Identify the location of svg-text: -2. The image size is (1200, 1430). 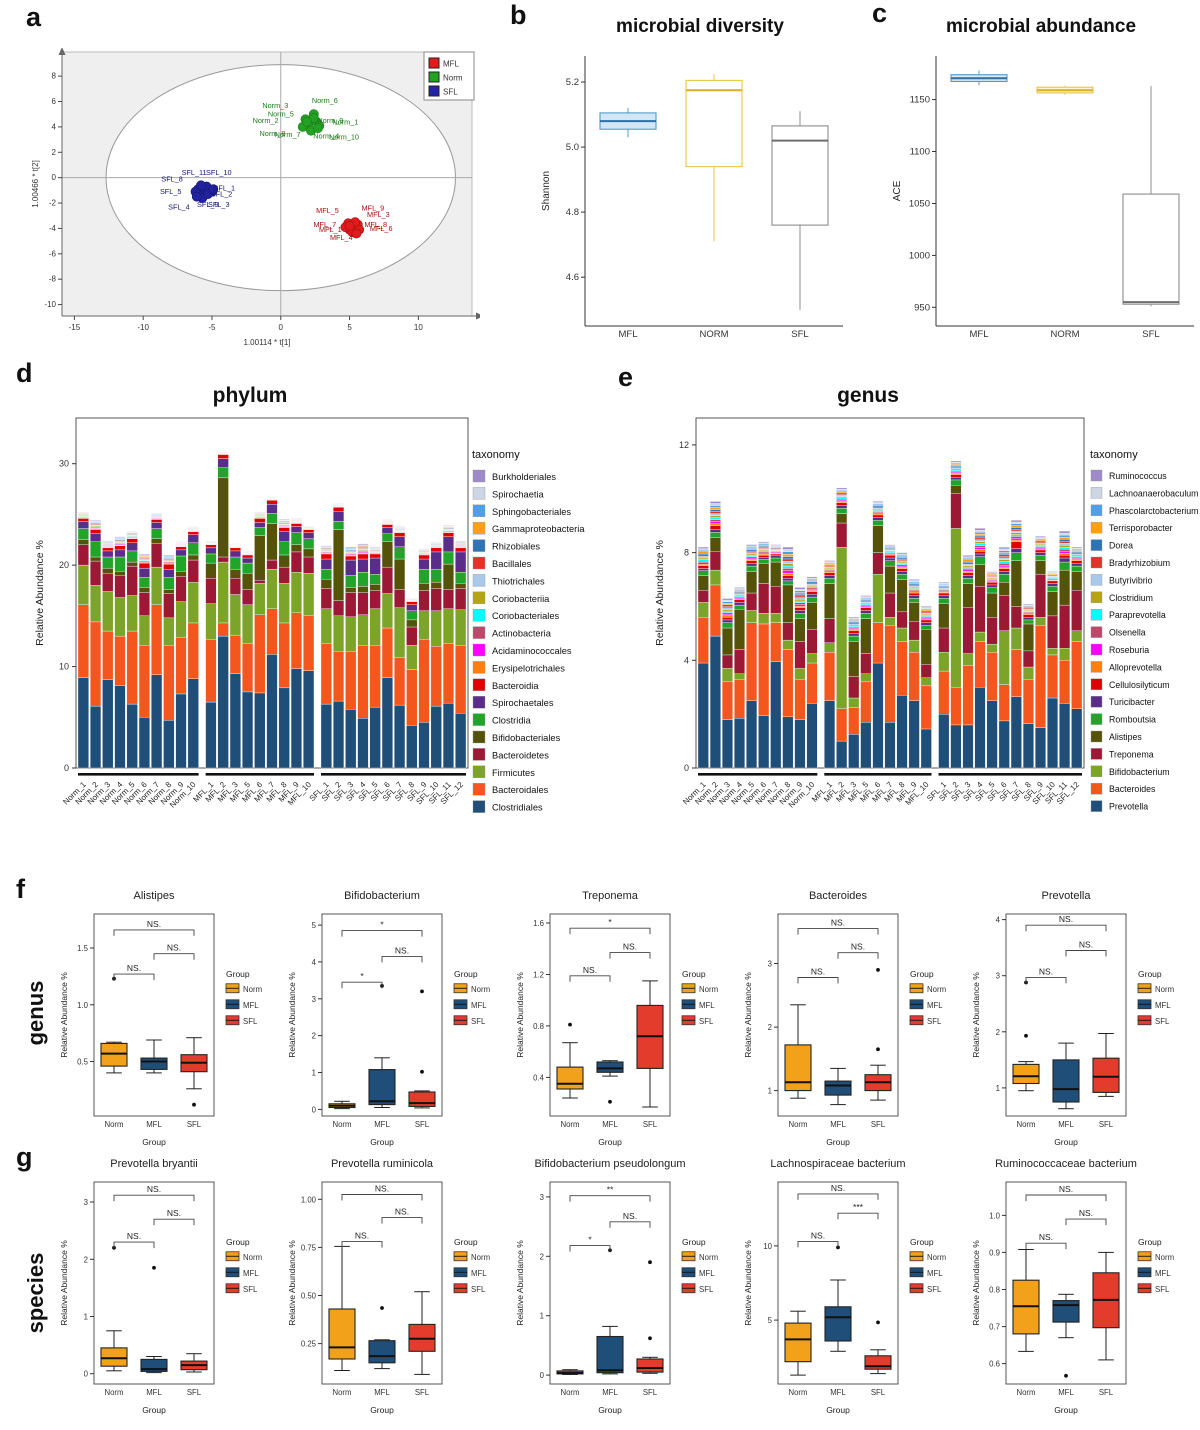
(53, 203).